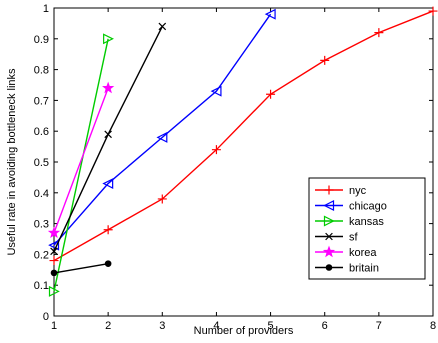  Describe the element at coordinates (347, 269) in the screenshot. I see `legend-item-britain: britain` at that location.